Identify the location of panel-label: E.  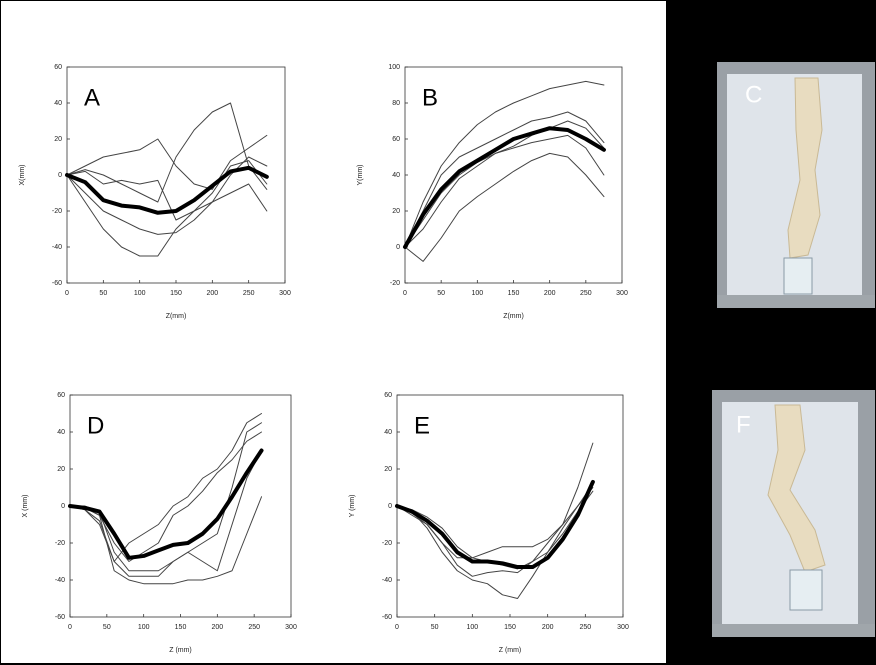
(422, 425).